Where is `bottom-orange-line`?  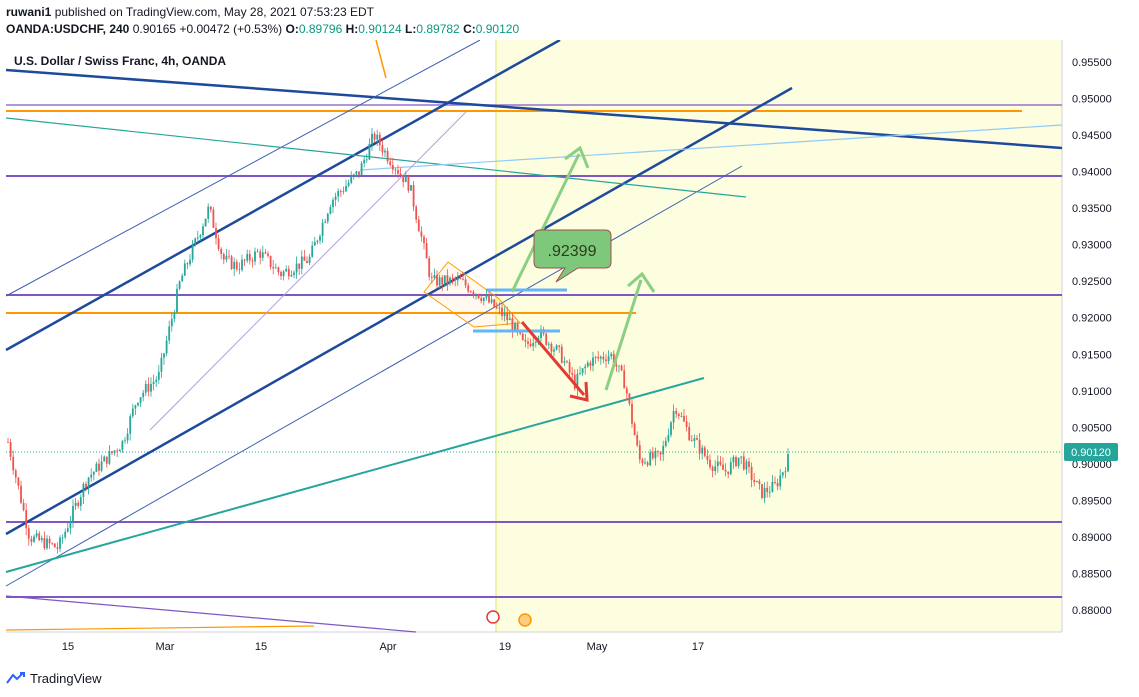
bottom-orange-line is located at coordinates (160, 628).